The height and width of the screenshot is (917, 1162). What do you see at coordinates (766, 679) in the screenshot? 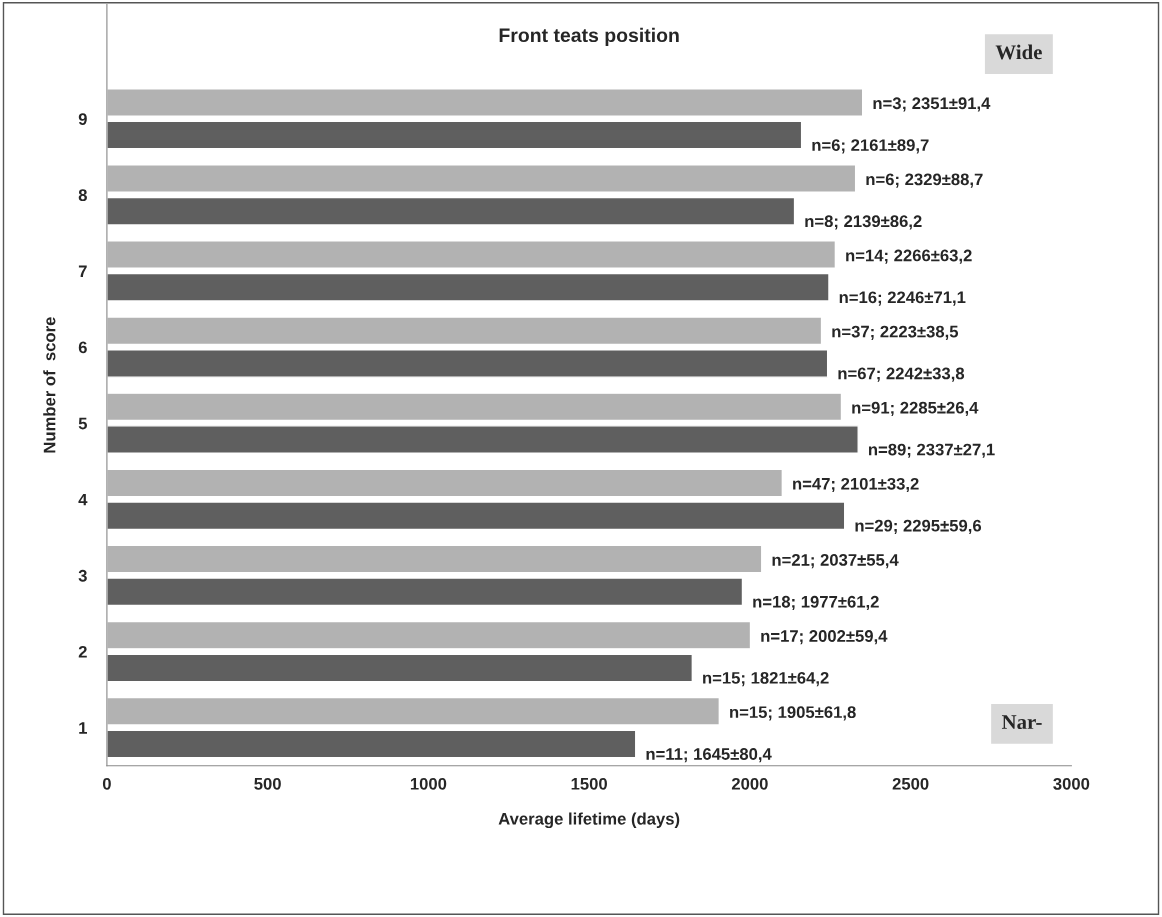
I see `data-label: n=15; 1821±64,2` at bounding box center [766, 679].